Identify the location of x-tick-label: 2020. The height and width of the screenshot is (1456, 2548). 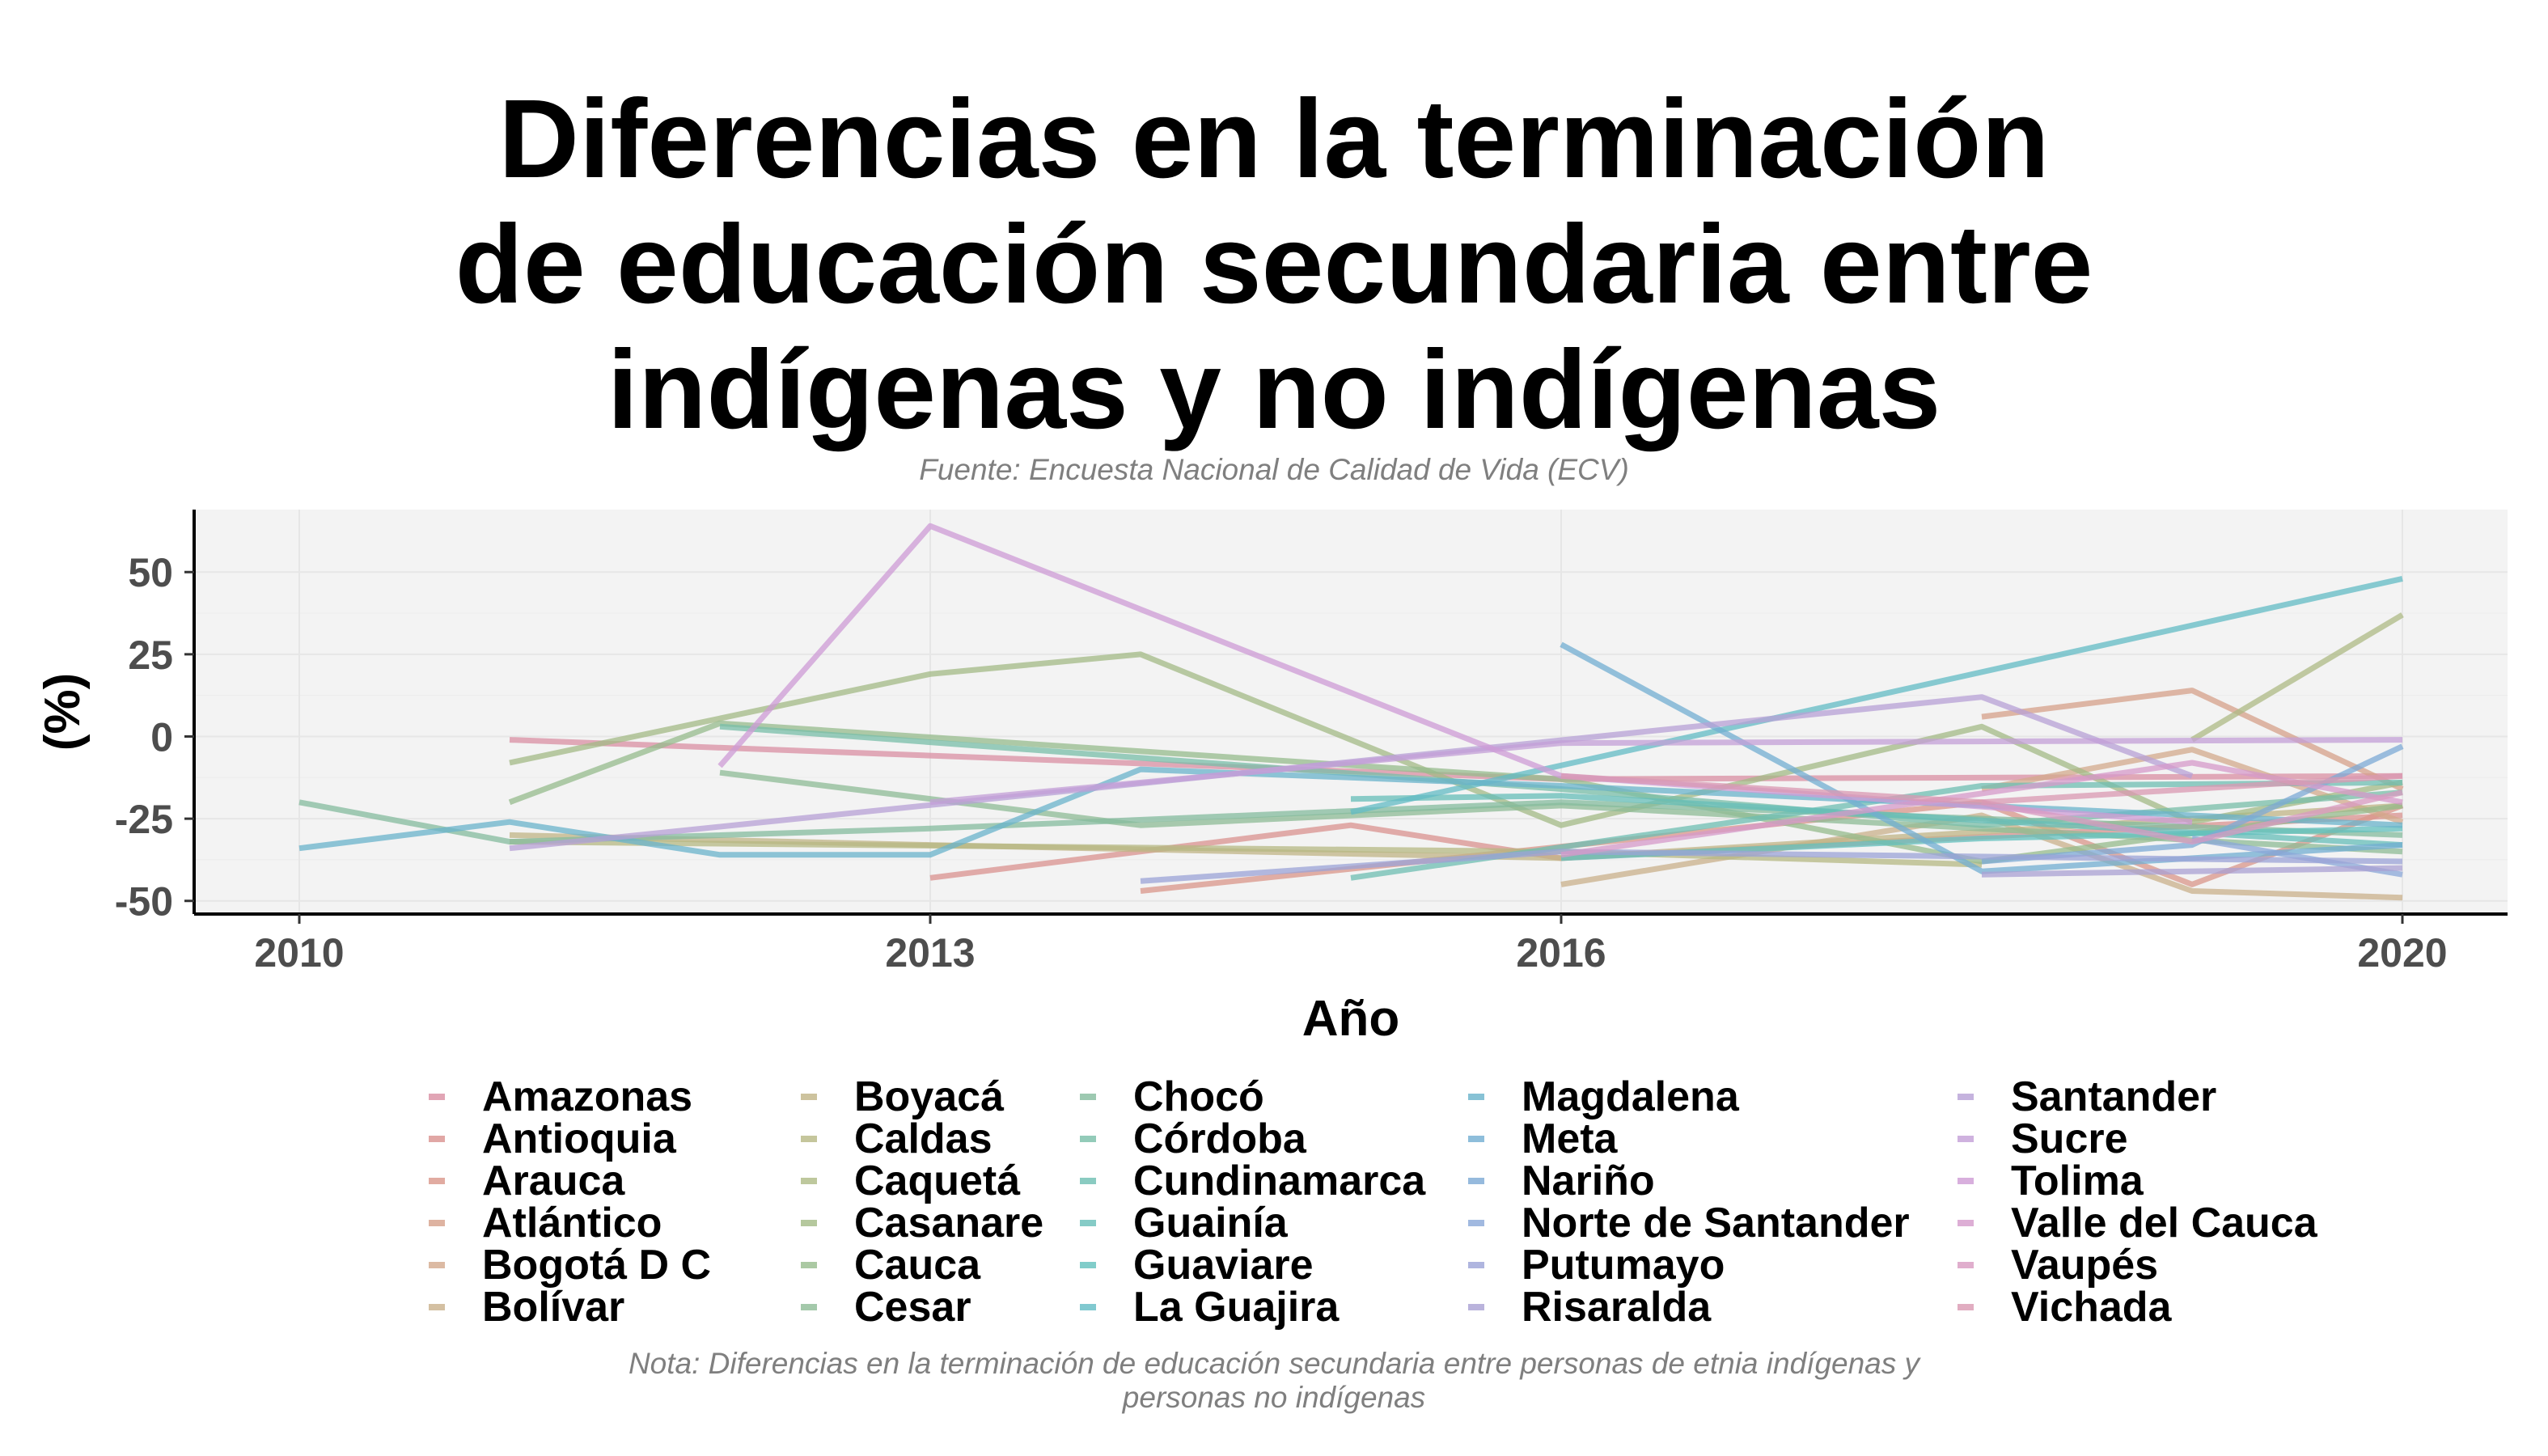
(2402, 953).